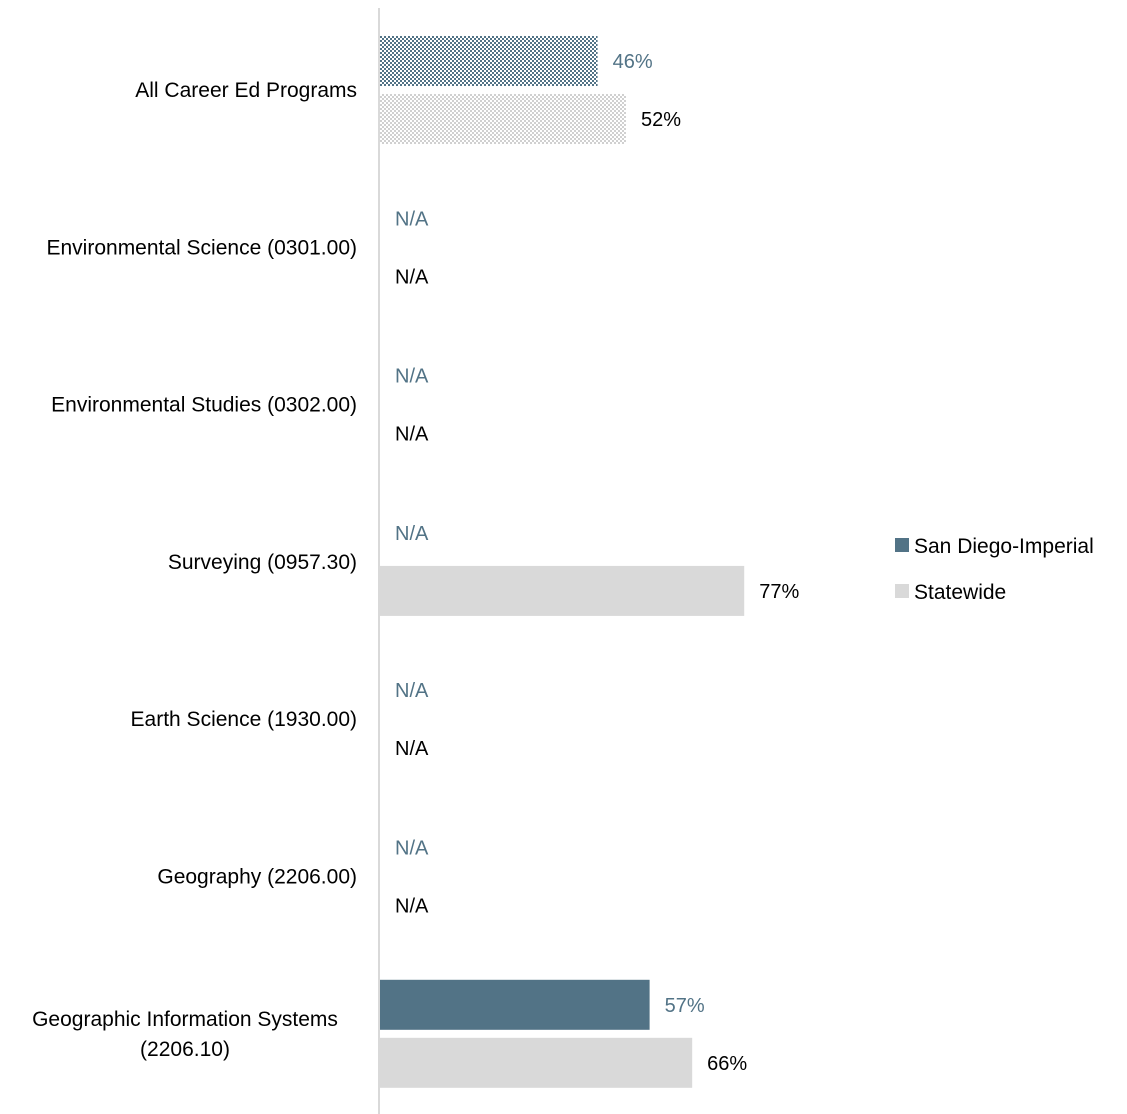 The image size is (1127, 1114). What do you see at coordinates (727, 1064) in the screenshot?
I see `data-label-statewide: 66%` at bounding box center [727, 1064].